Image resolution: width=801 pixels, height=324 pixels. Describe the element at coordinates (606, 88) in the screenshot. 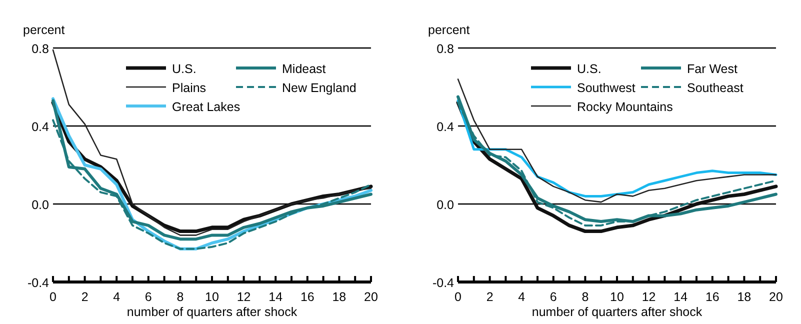

I see `legend-label: Southwest` at that location.